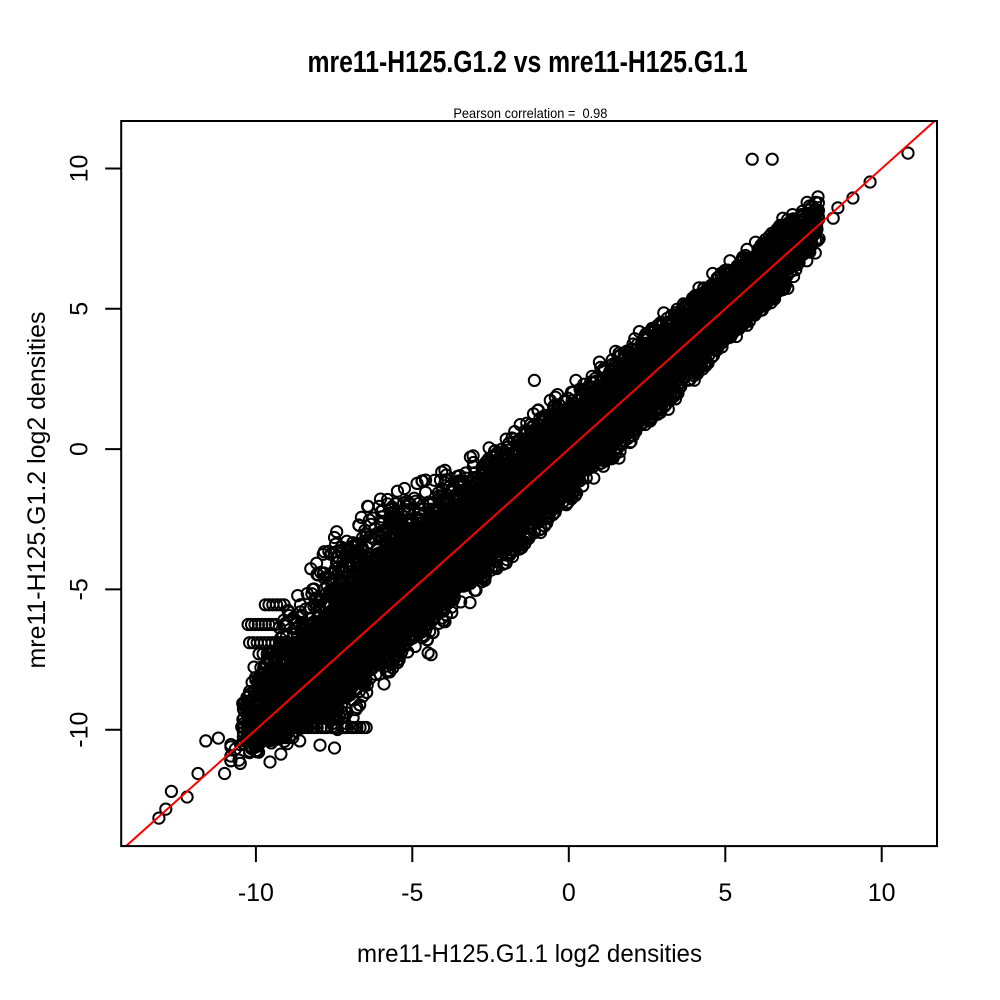 This screenshot has height=1000, width=1000. I want to click on svg-text: Pearson correlation = 0.98, so click(530, 113).